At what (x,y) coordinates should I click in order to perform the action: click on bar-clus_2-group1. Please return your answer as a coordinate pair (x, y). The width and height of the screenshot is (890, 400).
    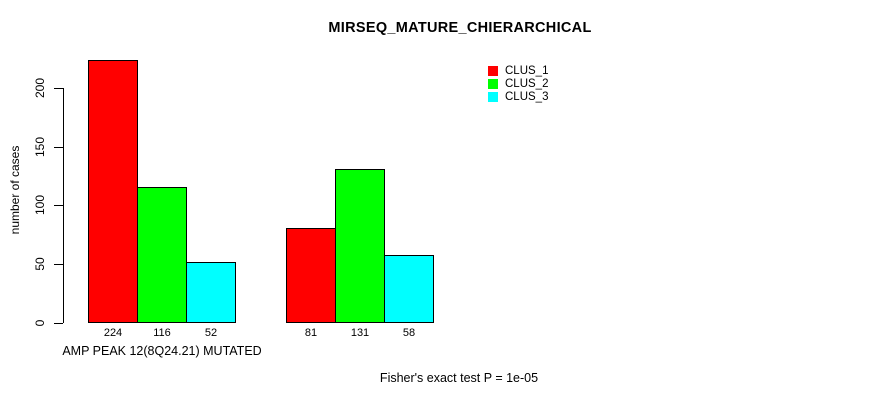
    Looking at the image, I should click on (162, 255).